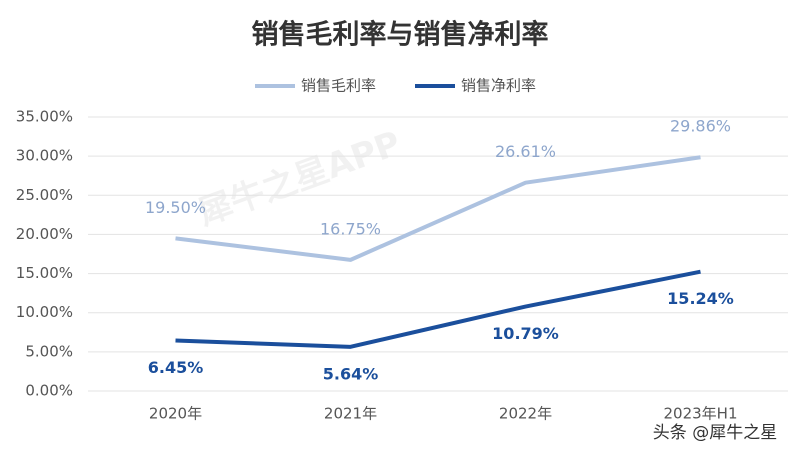  Describe the element at coordinates (525, 151) in the screenshot. I see `data-label: 26.61%` at that location.